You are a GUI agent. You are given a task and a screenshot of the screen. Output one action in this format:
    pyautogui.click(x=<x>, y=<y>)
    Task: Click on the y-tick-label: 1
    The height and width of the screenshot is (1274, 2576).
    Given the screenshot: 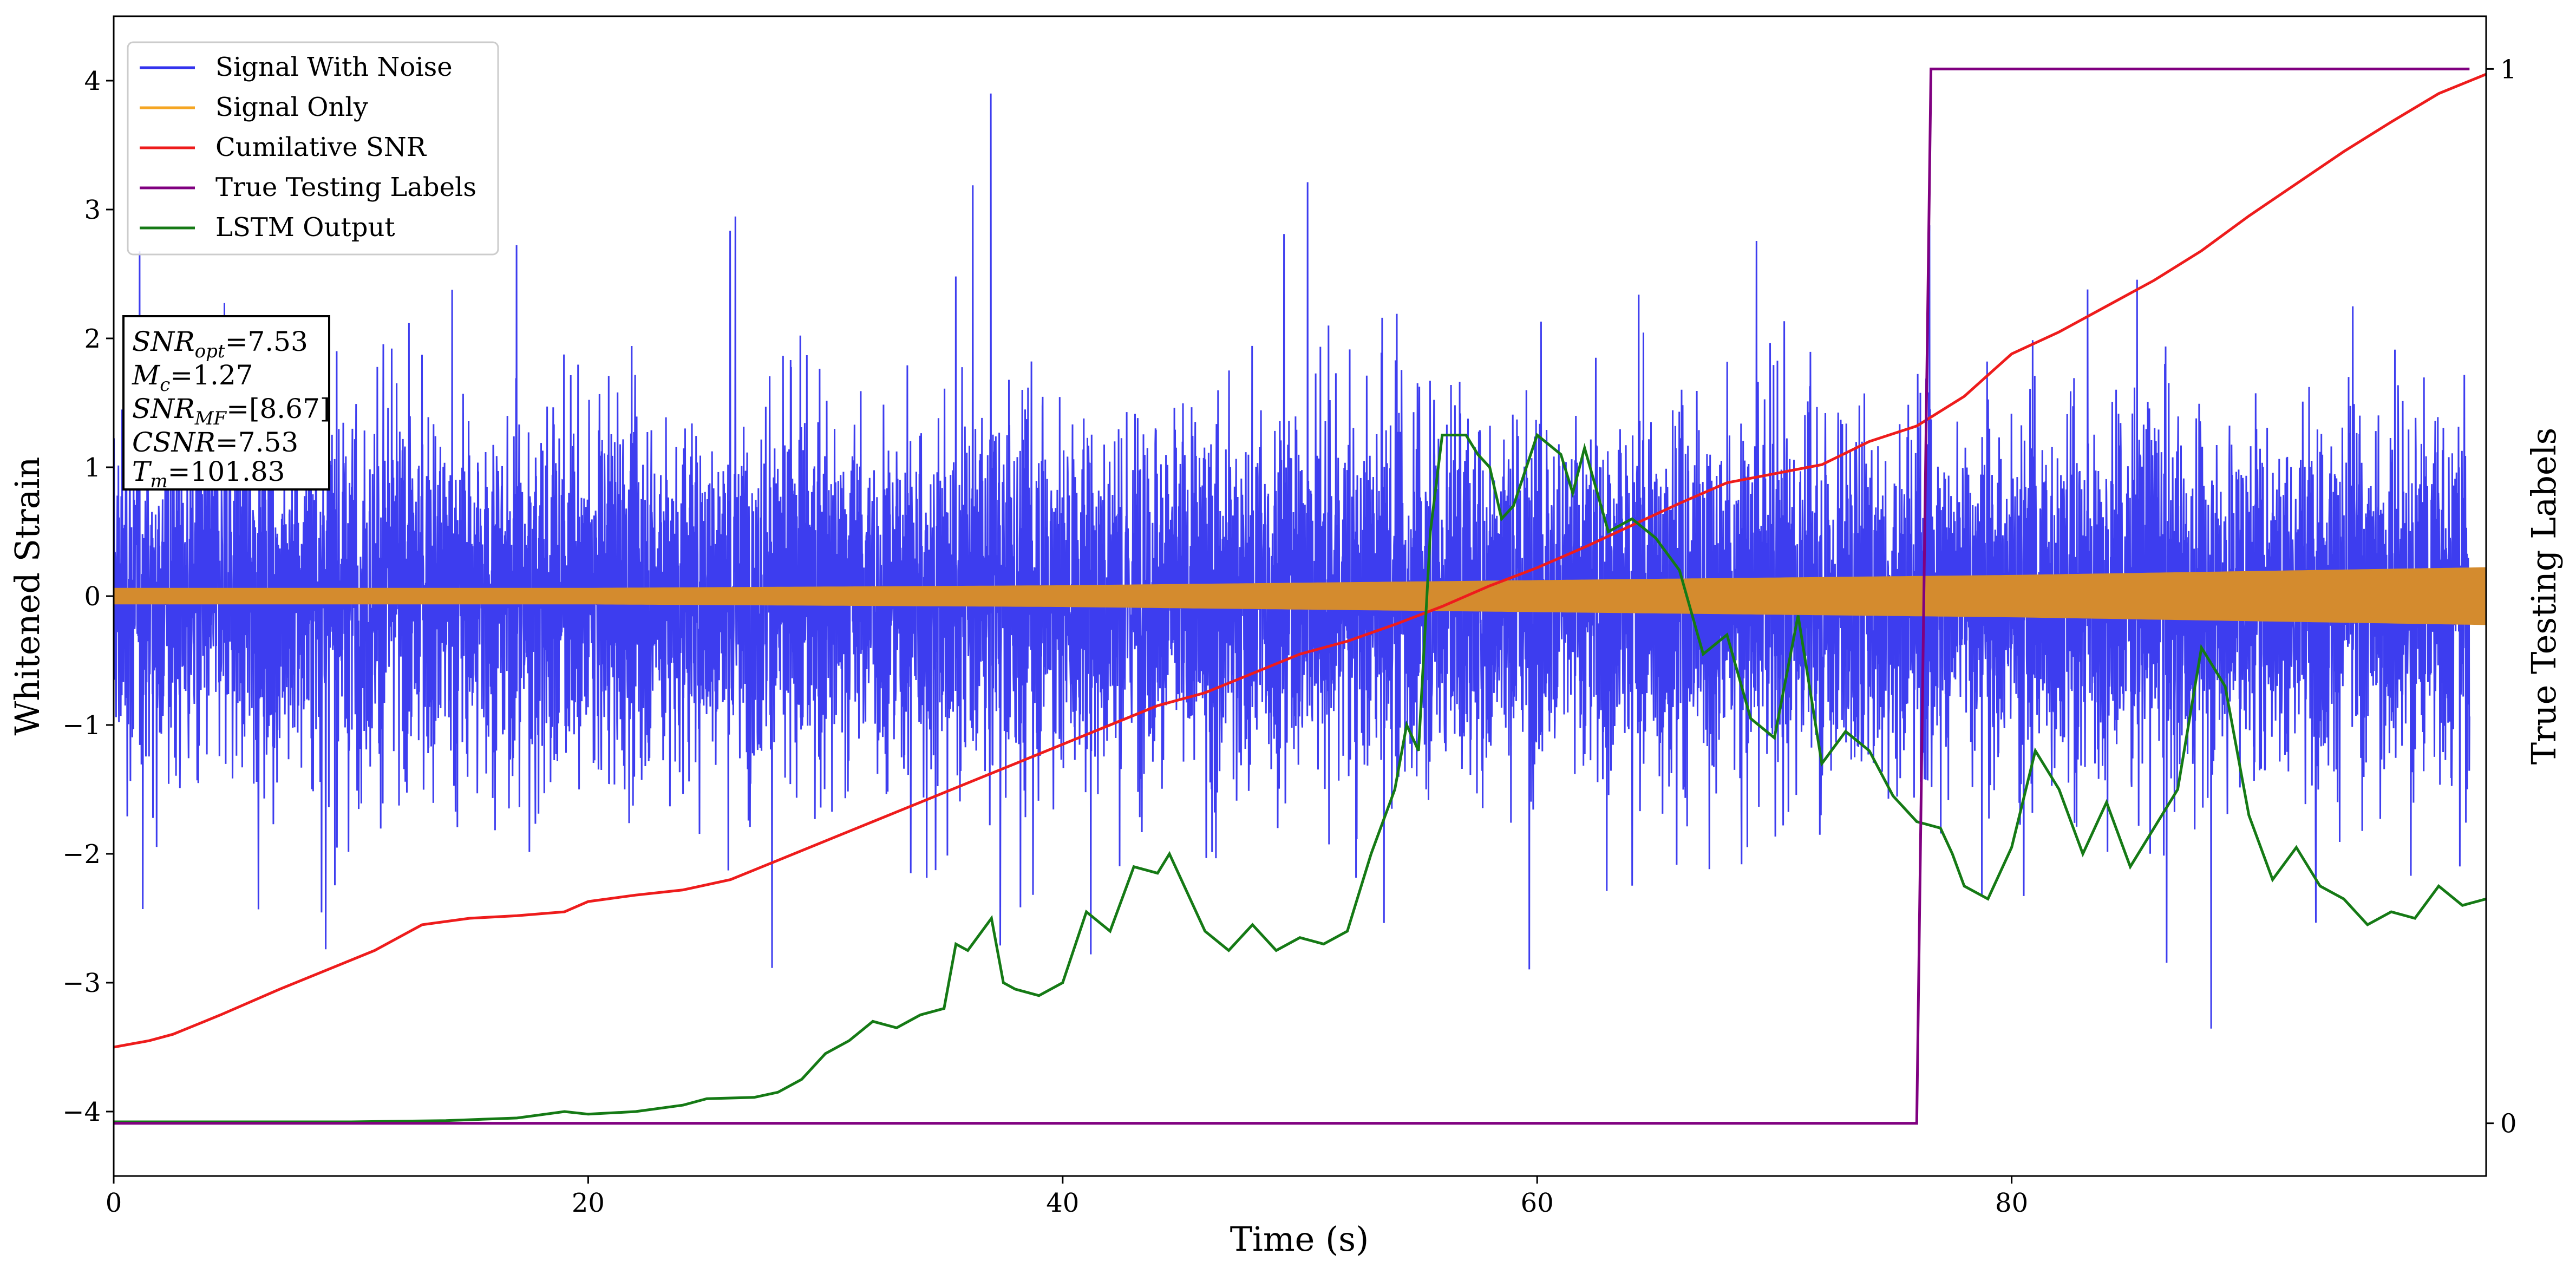 What is the action you would take?
    pyautogui.click(x=92, y=468)
    